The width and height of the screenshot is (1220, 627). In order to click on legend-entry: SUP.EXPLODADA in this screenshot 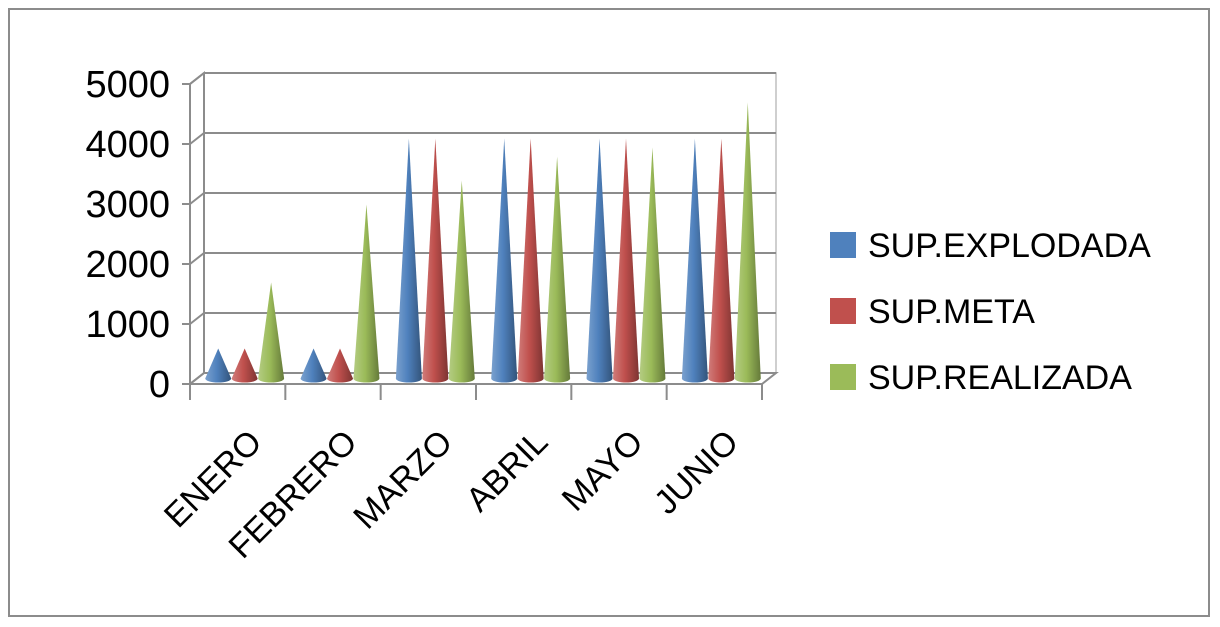, I will do `click(990, 246)`.